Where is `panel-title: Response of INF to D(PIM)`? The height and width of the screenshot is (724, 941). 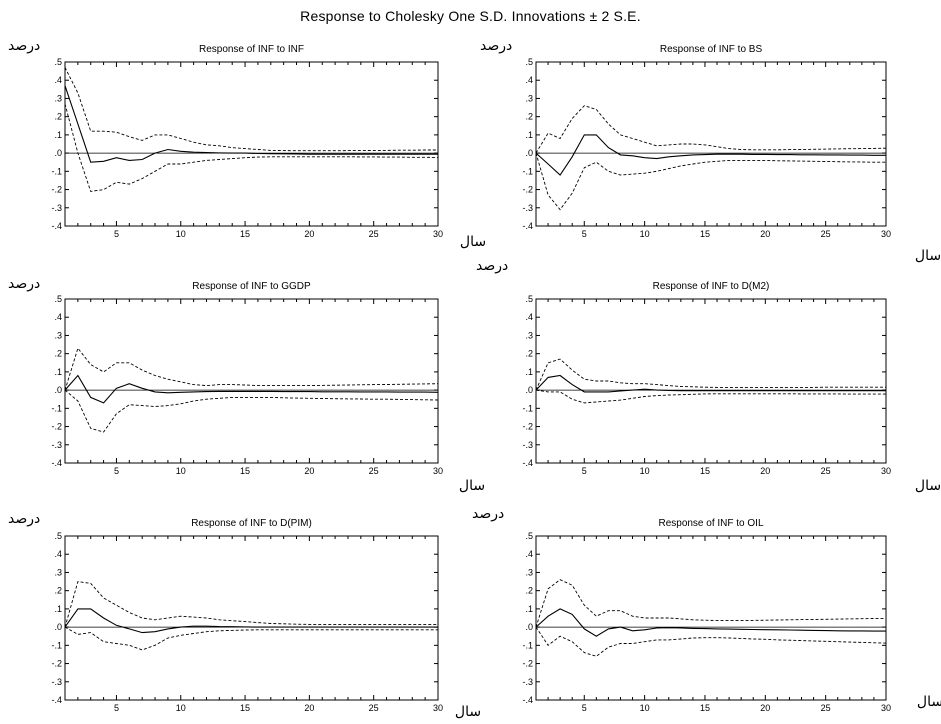
panel-title: Response of INF to D(PIM) is located at coordinates (251, 523).